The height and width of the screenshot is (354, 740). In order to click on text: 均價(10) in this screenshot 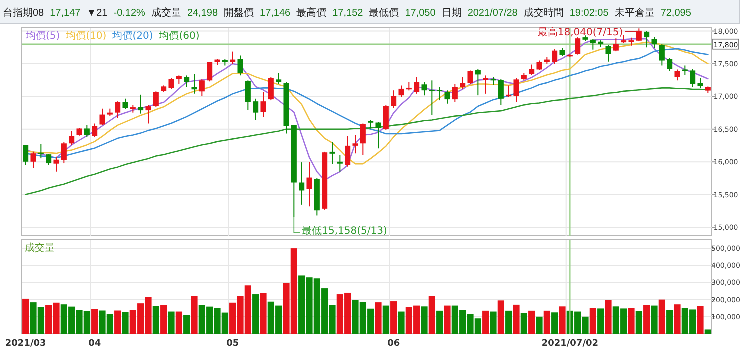, I will do `click(86, 36)`.